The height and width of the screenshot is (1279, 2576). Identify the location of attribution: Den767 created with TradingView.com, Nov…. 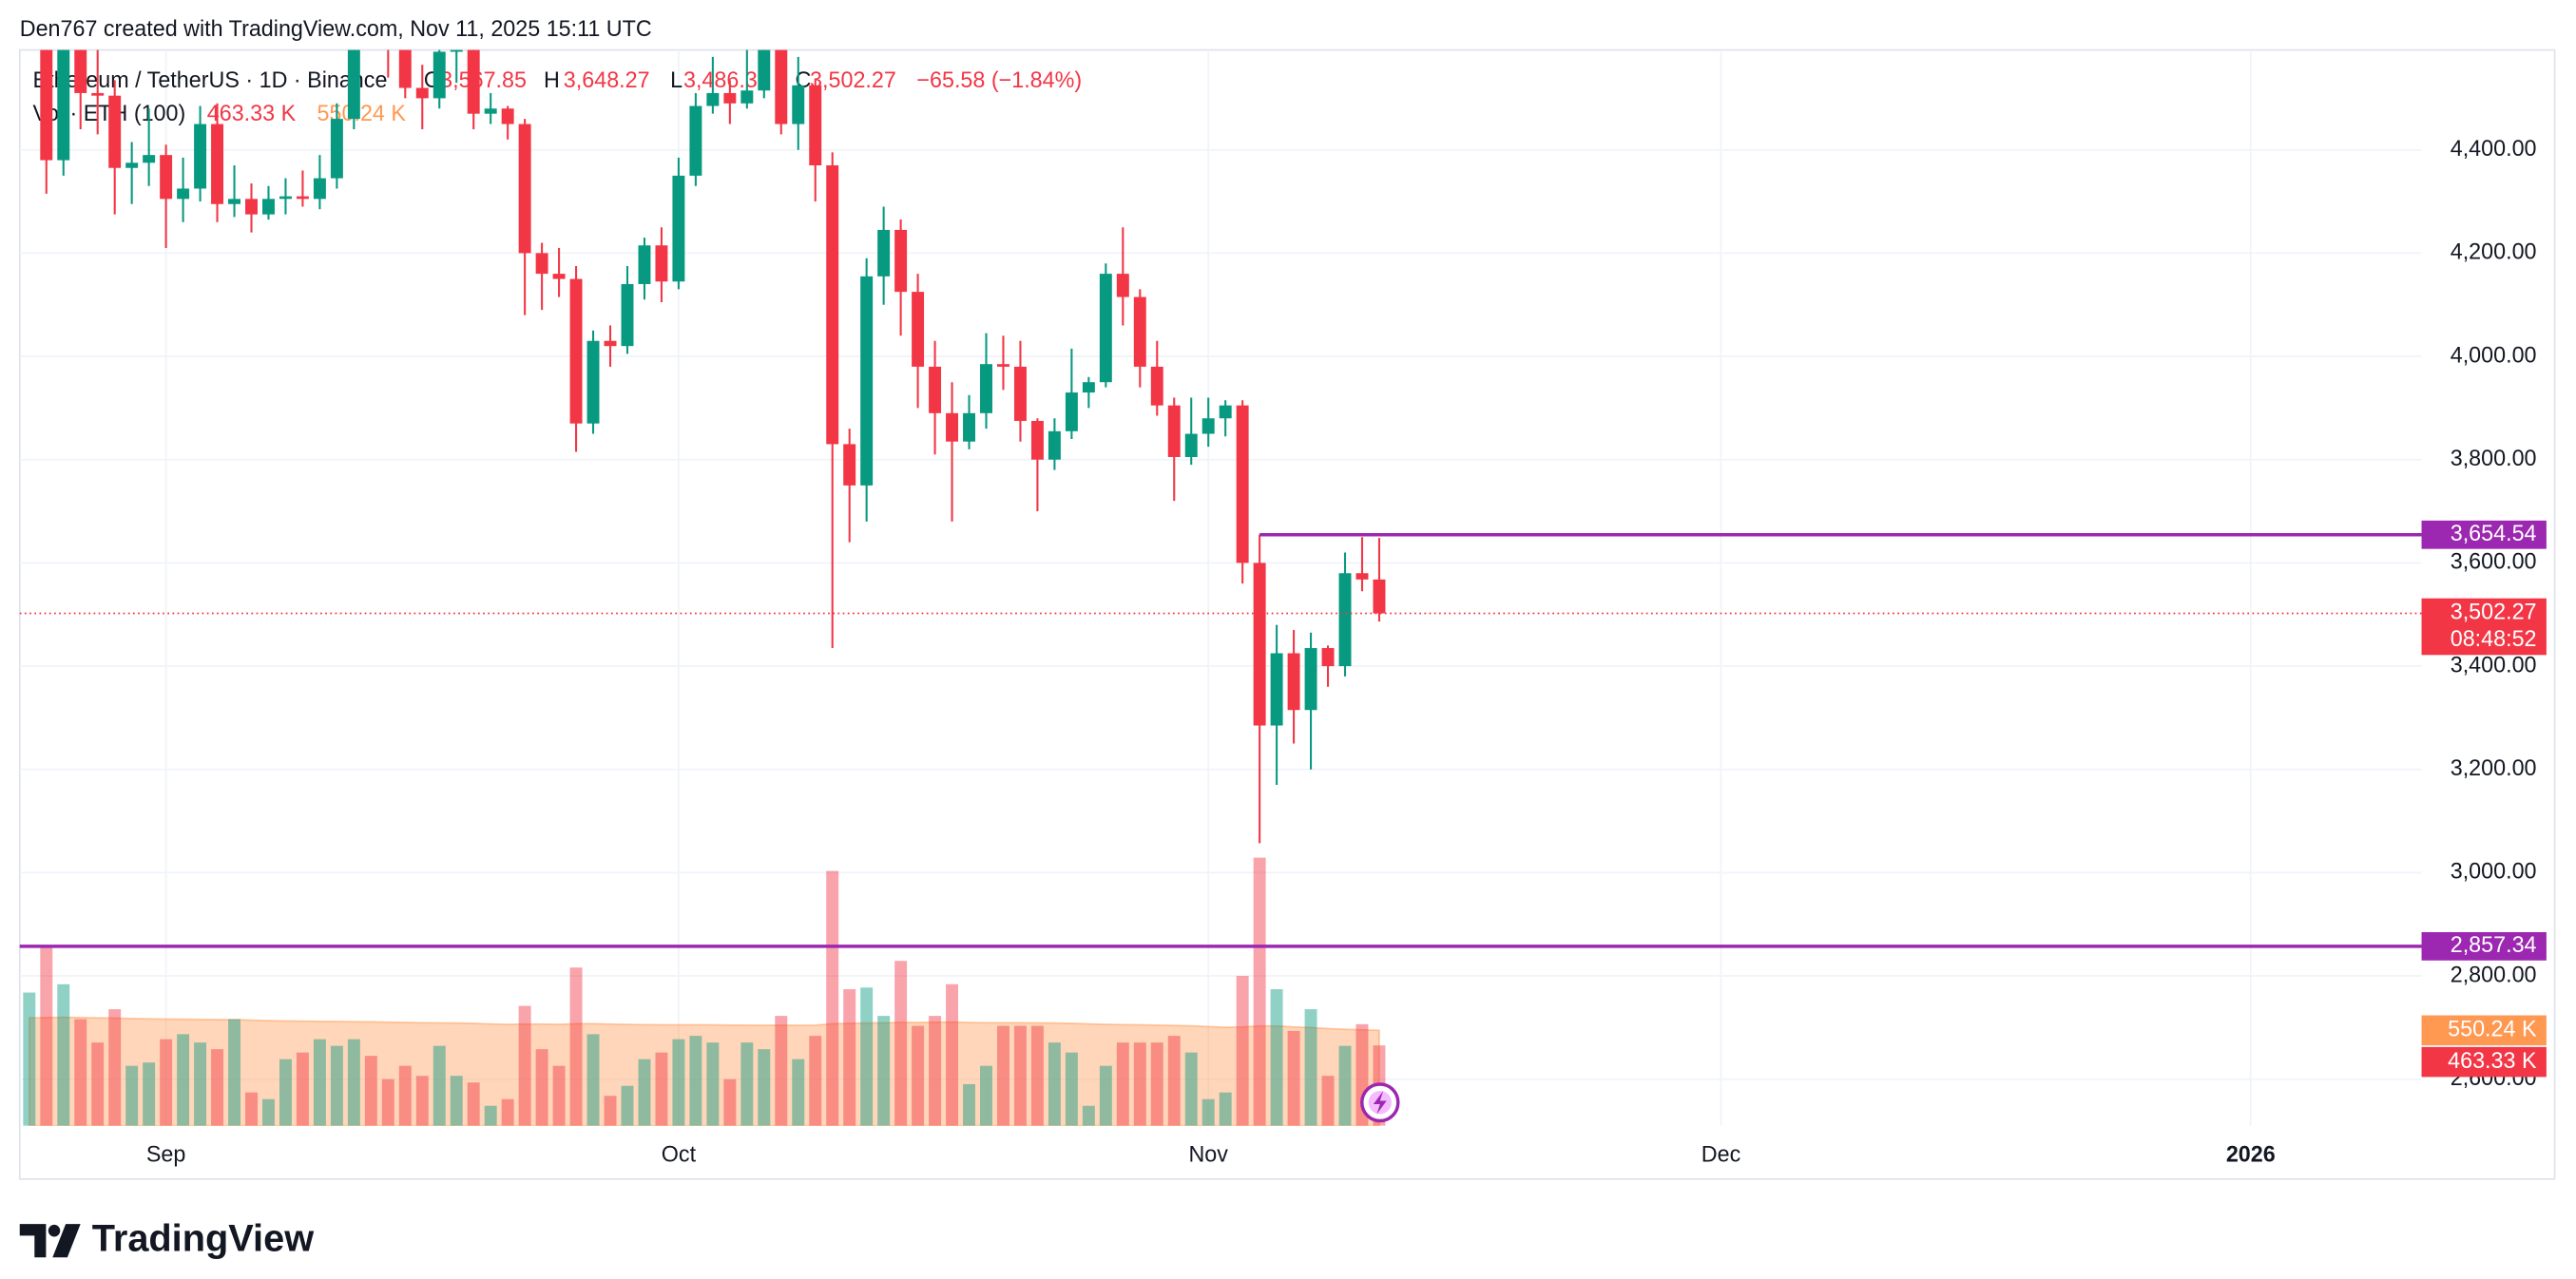
(336, 28).